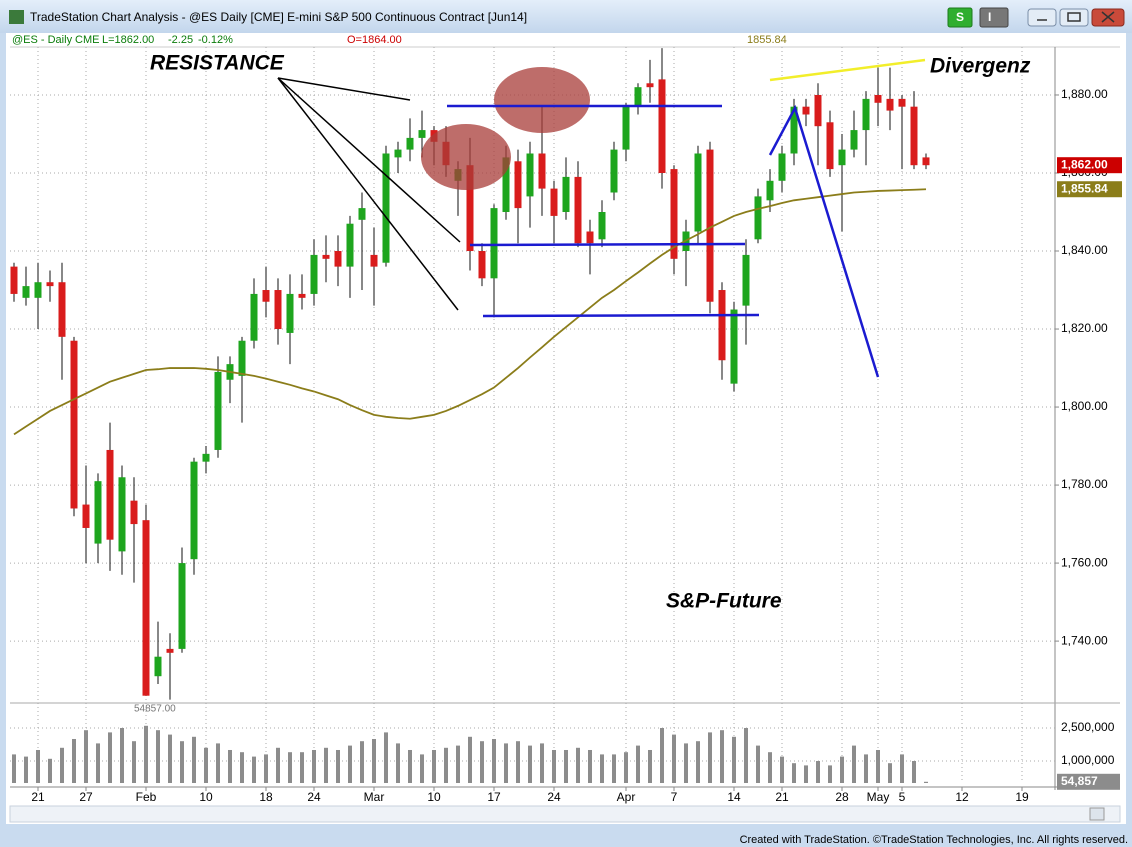  I want to click on volume-tick-label: 2,500,000, so click(1088, 727).